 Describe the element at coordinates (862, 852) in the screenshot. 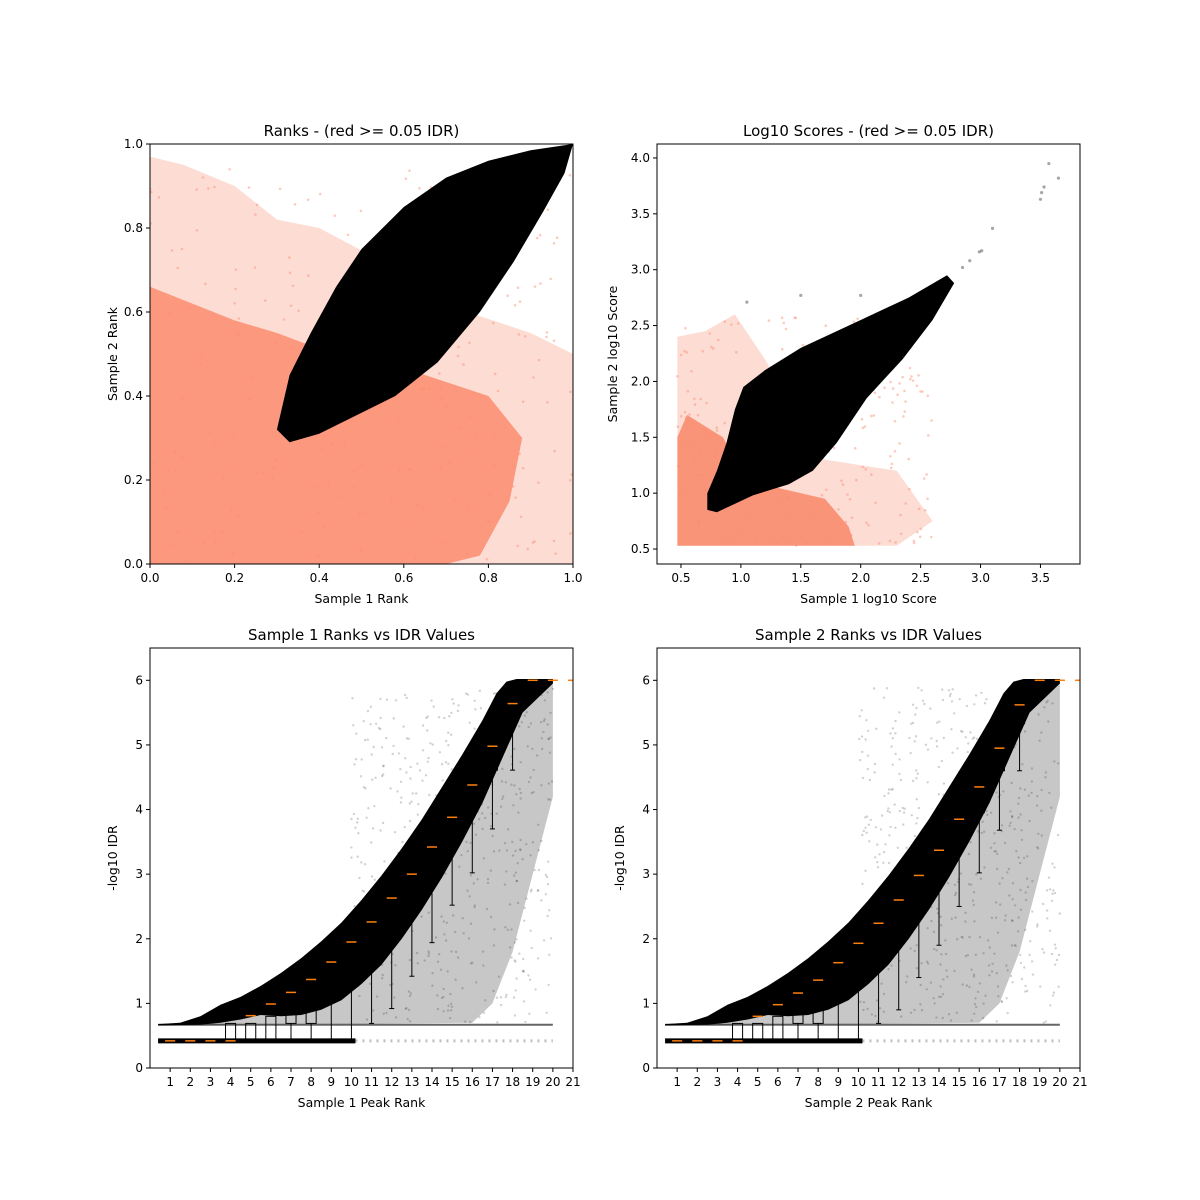

I see `dense-point-cloud` at that location.